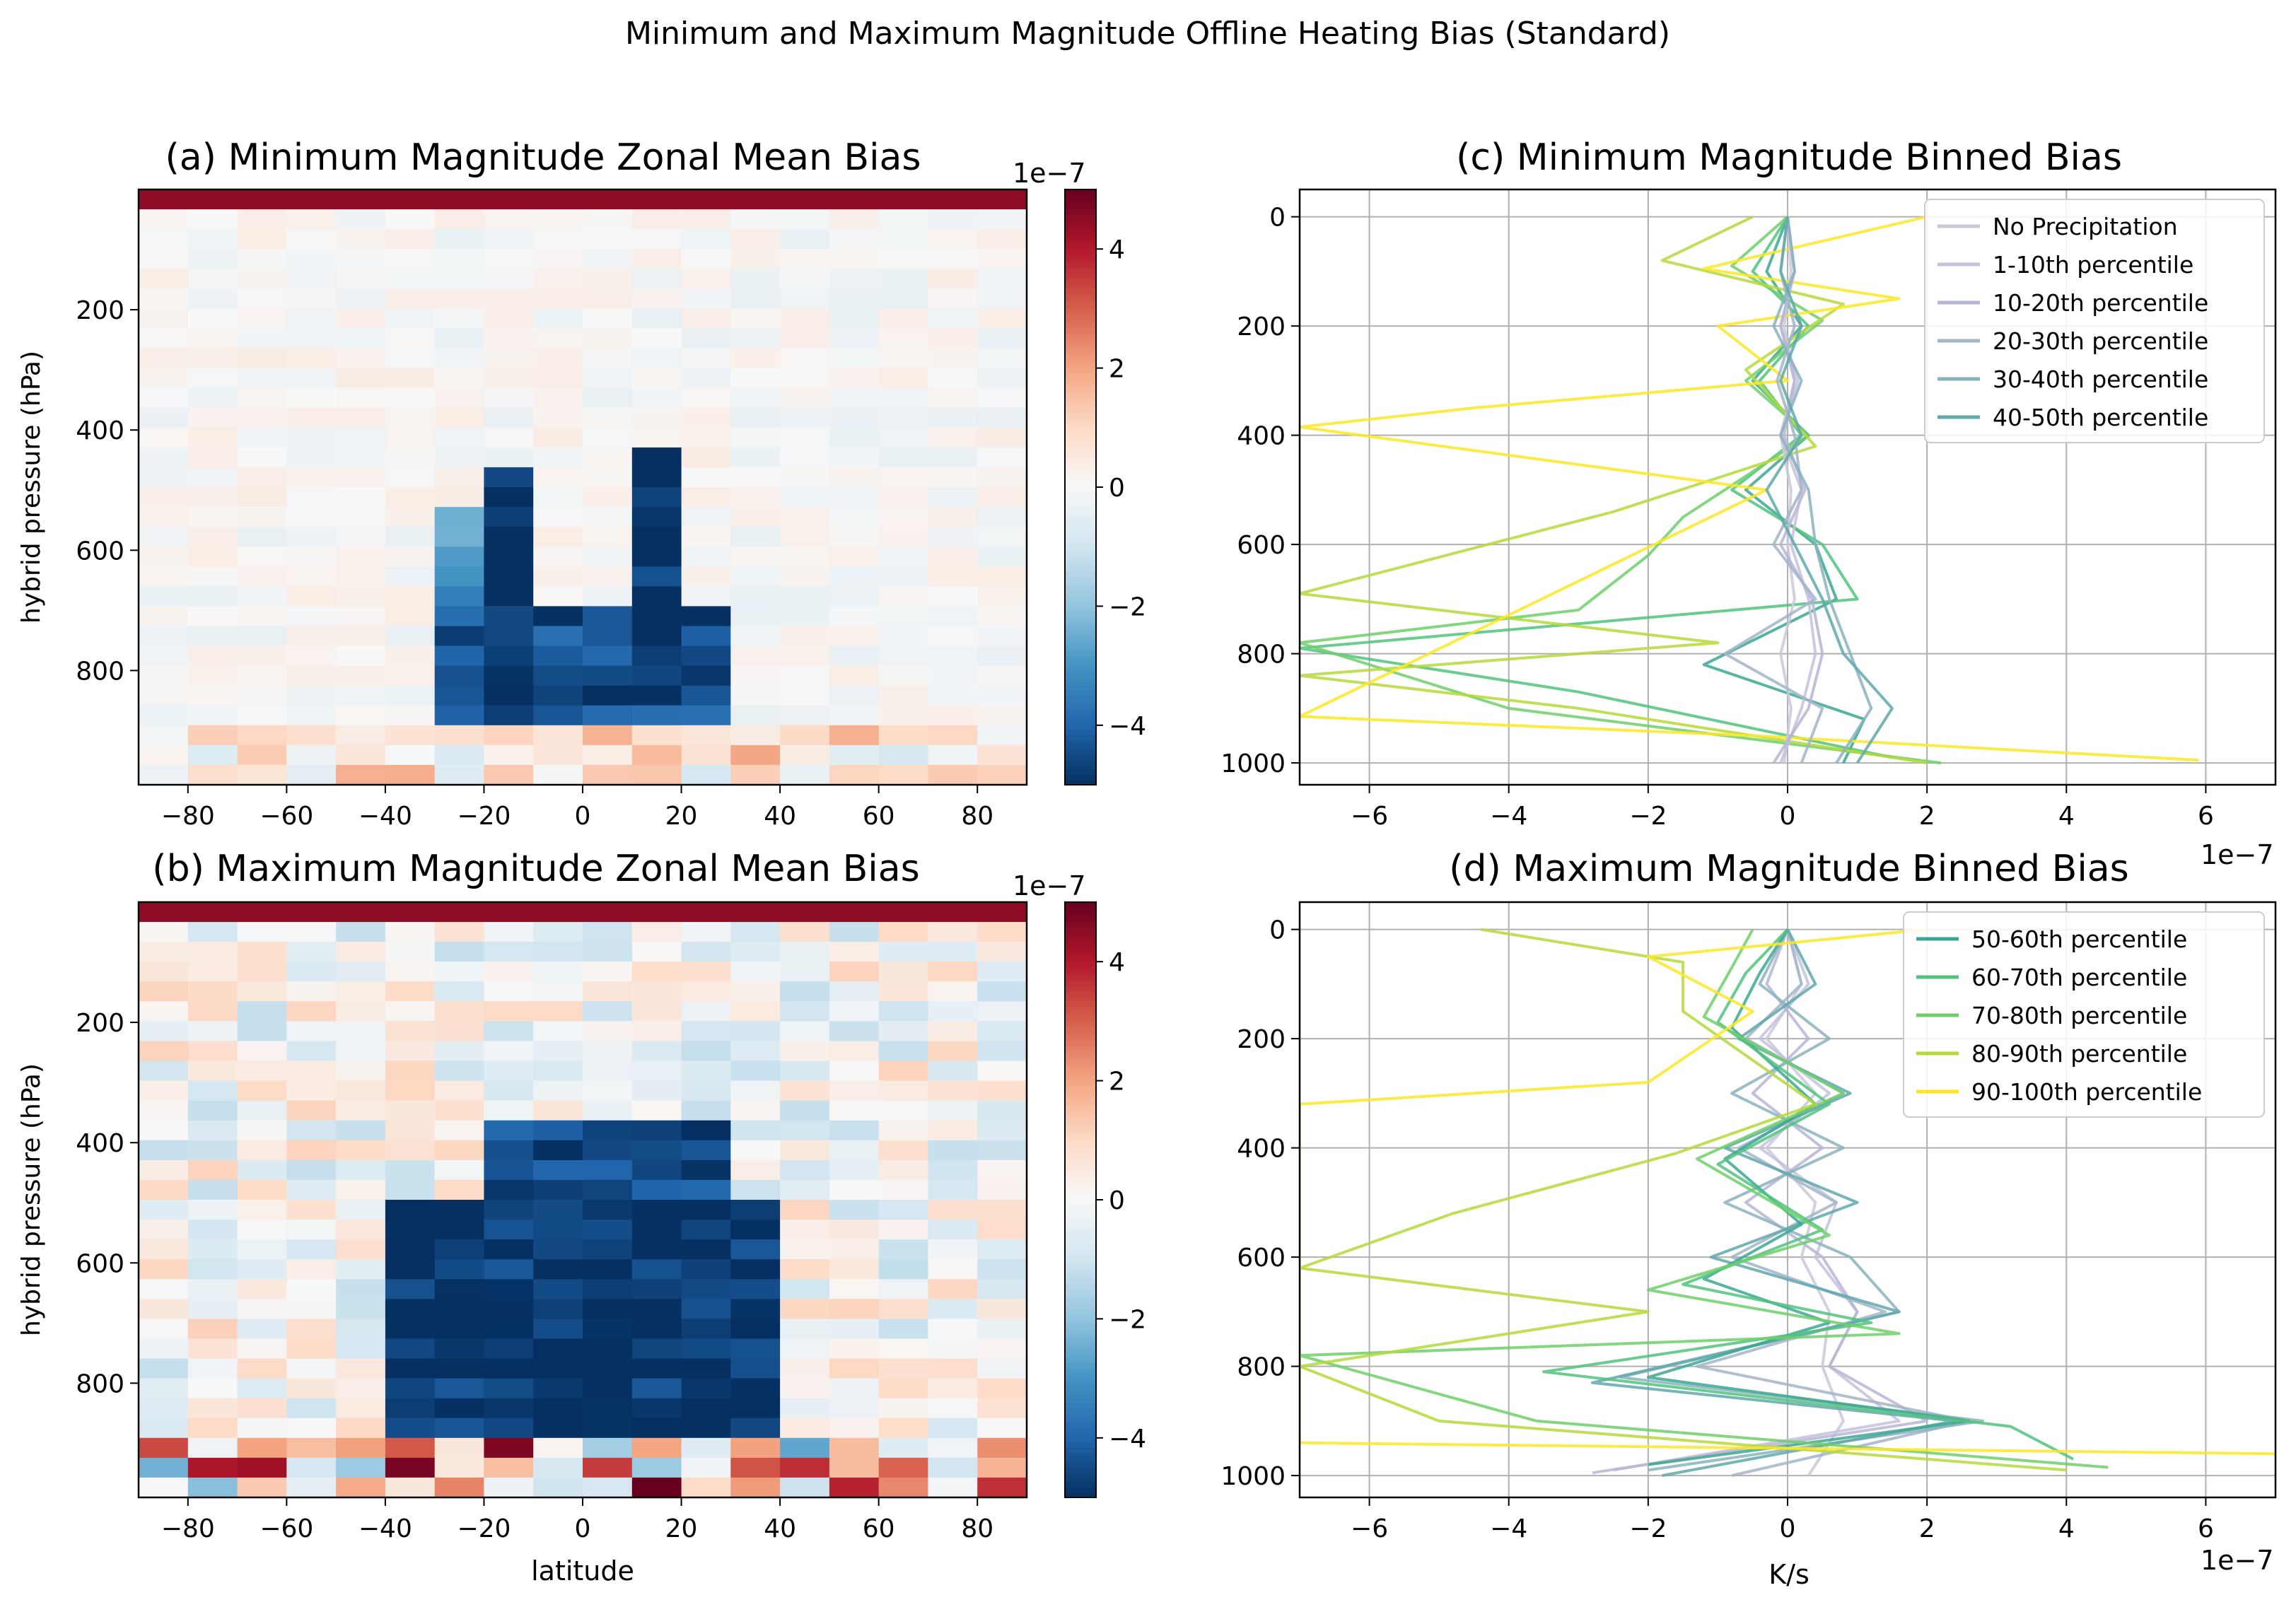 The image size is (2296, 1607). Describe the element at coordinates (1774, 490) in the screenshot. I see `series-line` at that location.